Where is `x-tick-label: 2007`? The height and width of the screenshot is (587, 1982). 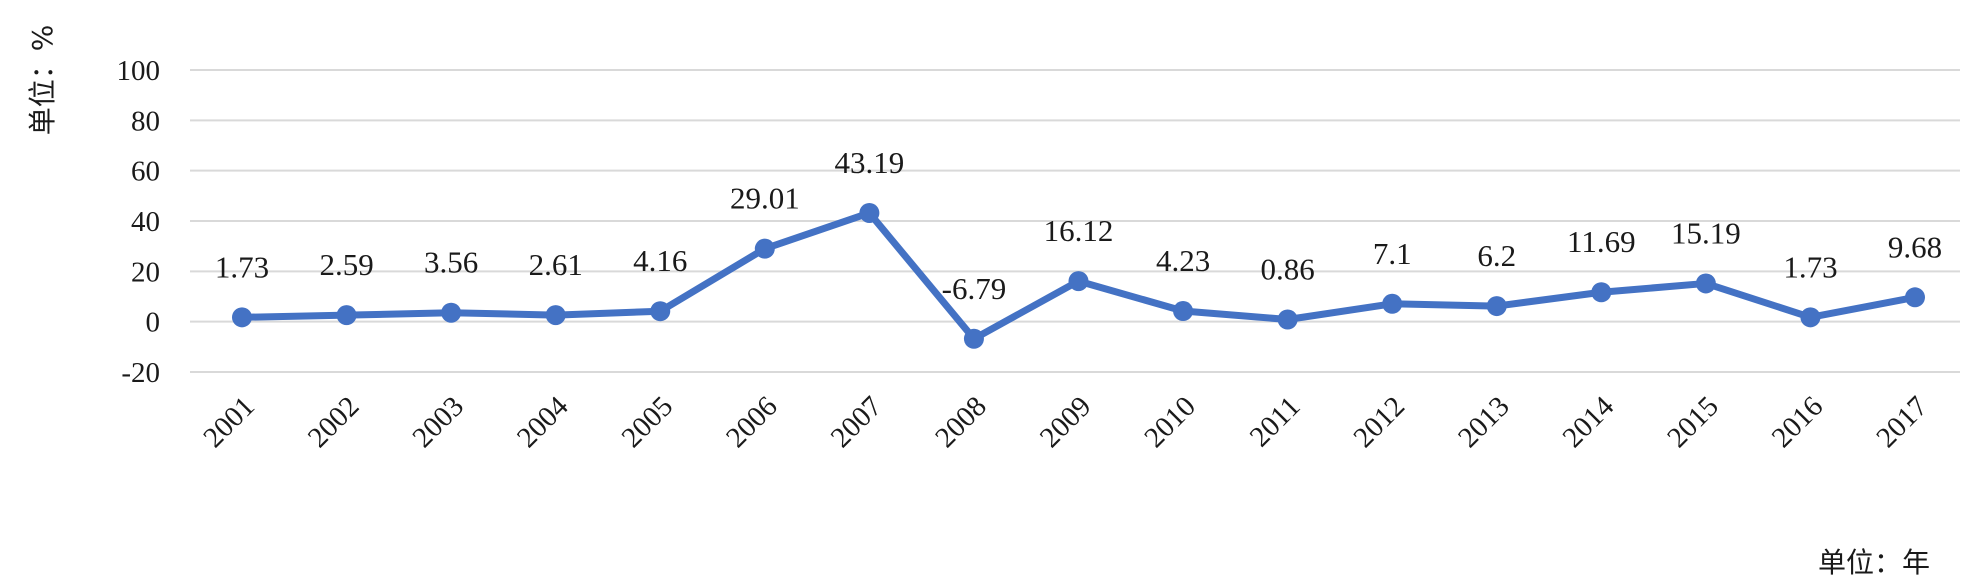 x-tick-label: 2007 is located at coordinates (857, 422).